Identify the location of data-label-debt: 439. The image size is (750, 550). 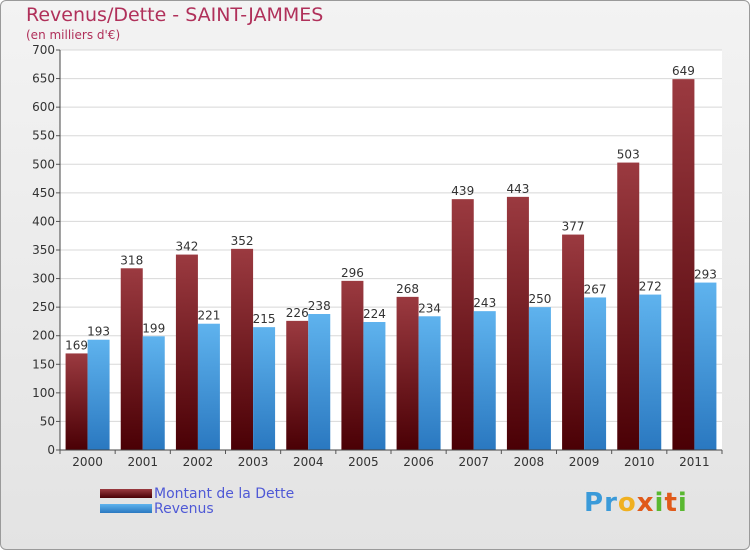
(462, 191).